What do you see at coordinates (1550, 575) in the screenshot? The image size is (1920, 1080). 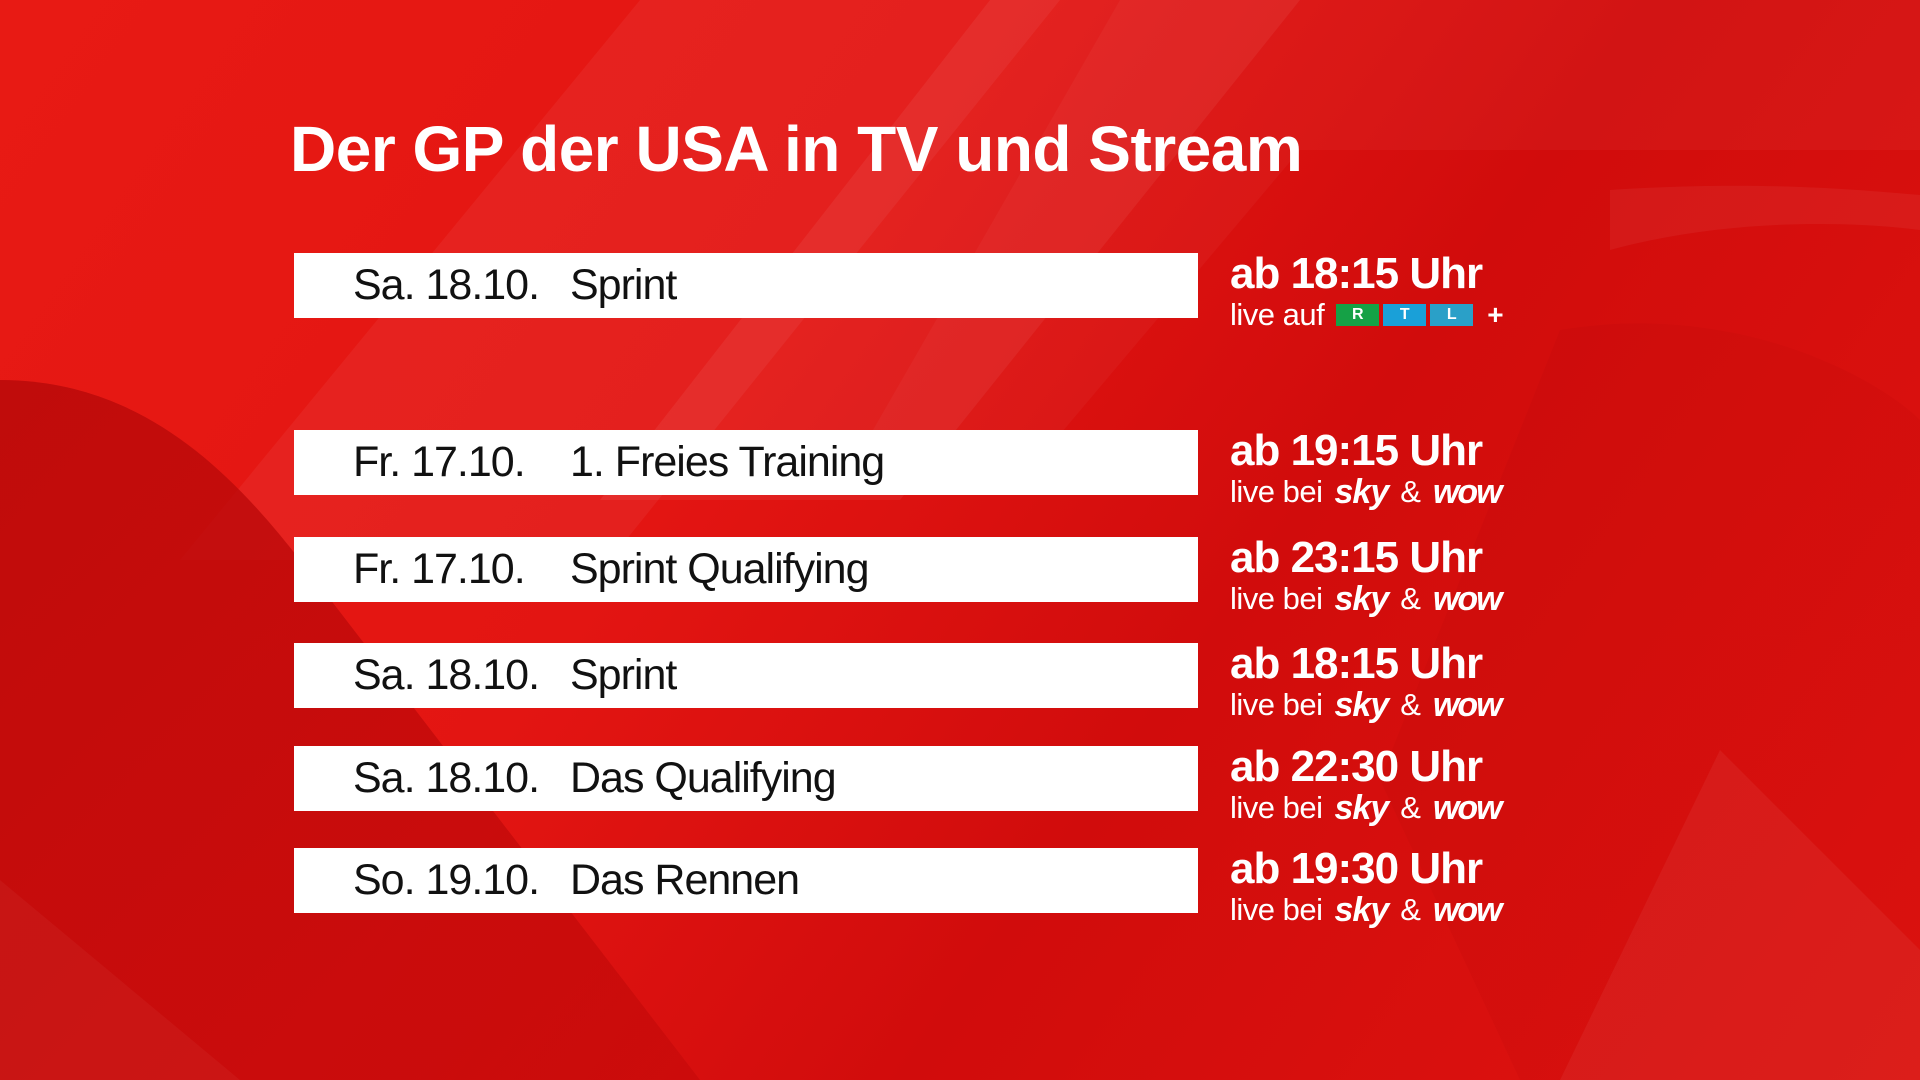 I see `broadcast-info: ab 23:15 Uhr live bei sky & wow` at bounding box center [1550, 575].